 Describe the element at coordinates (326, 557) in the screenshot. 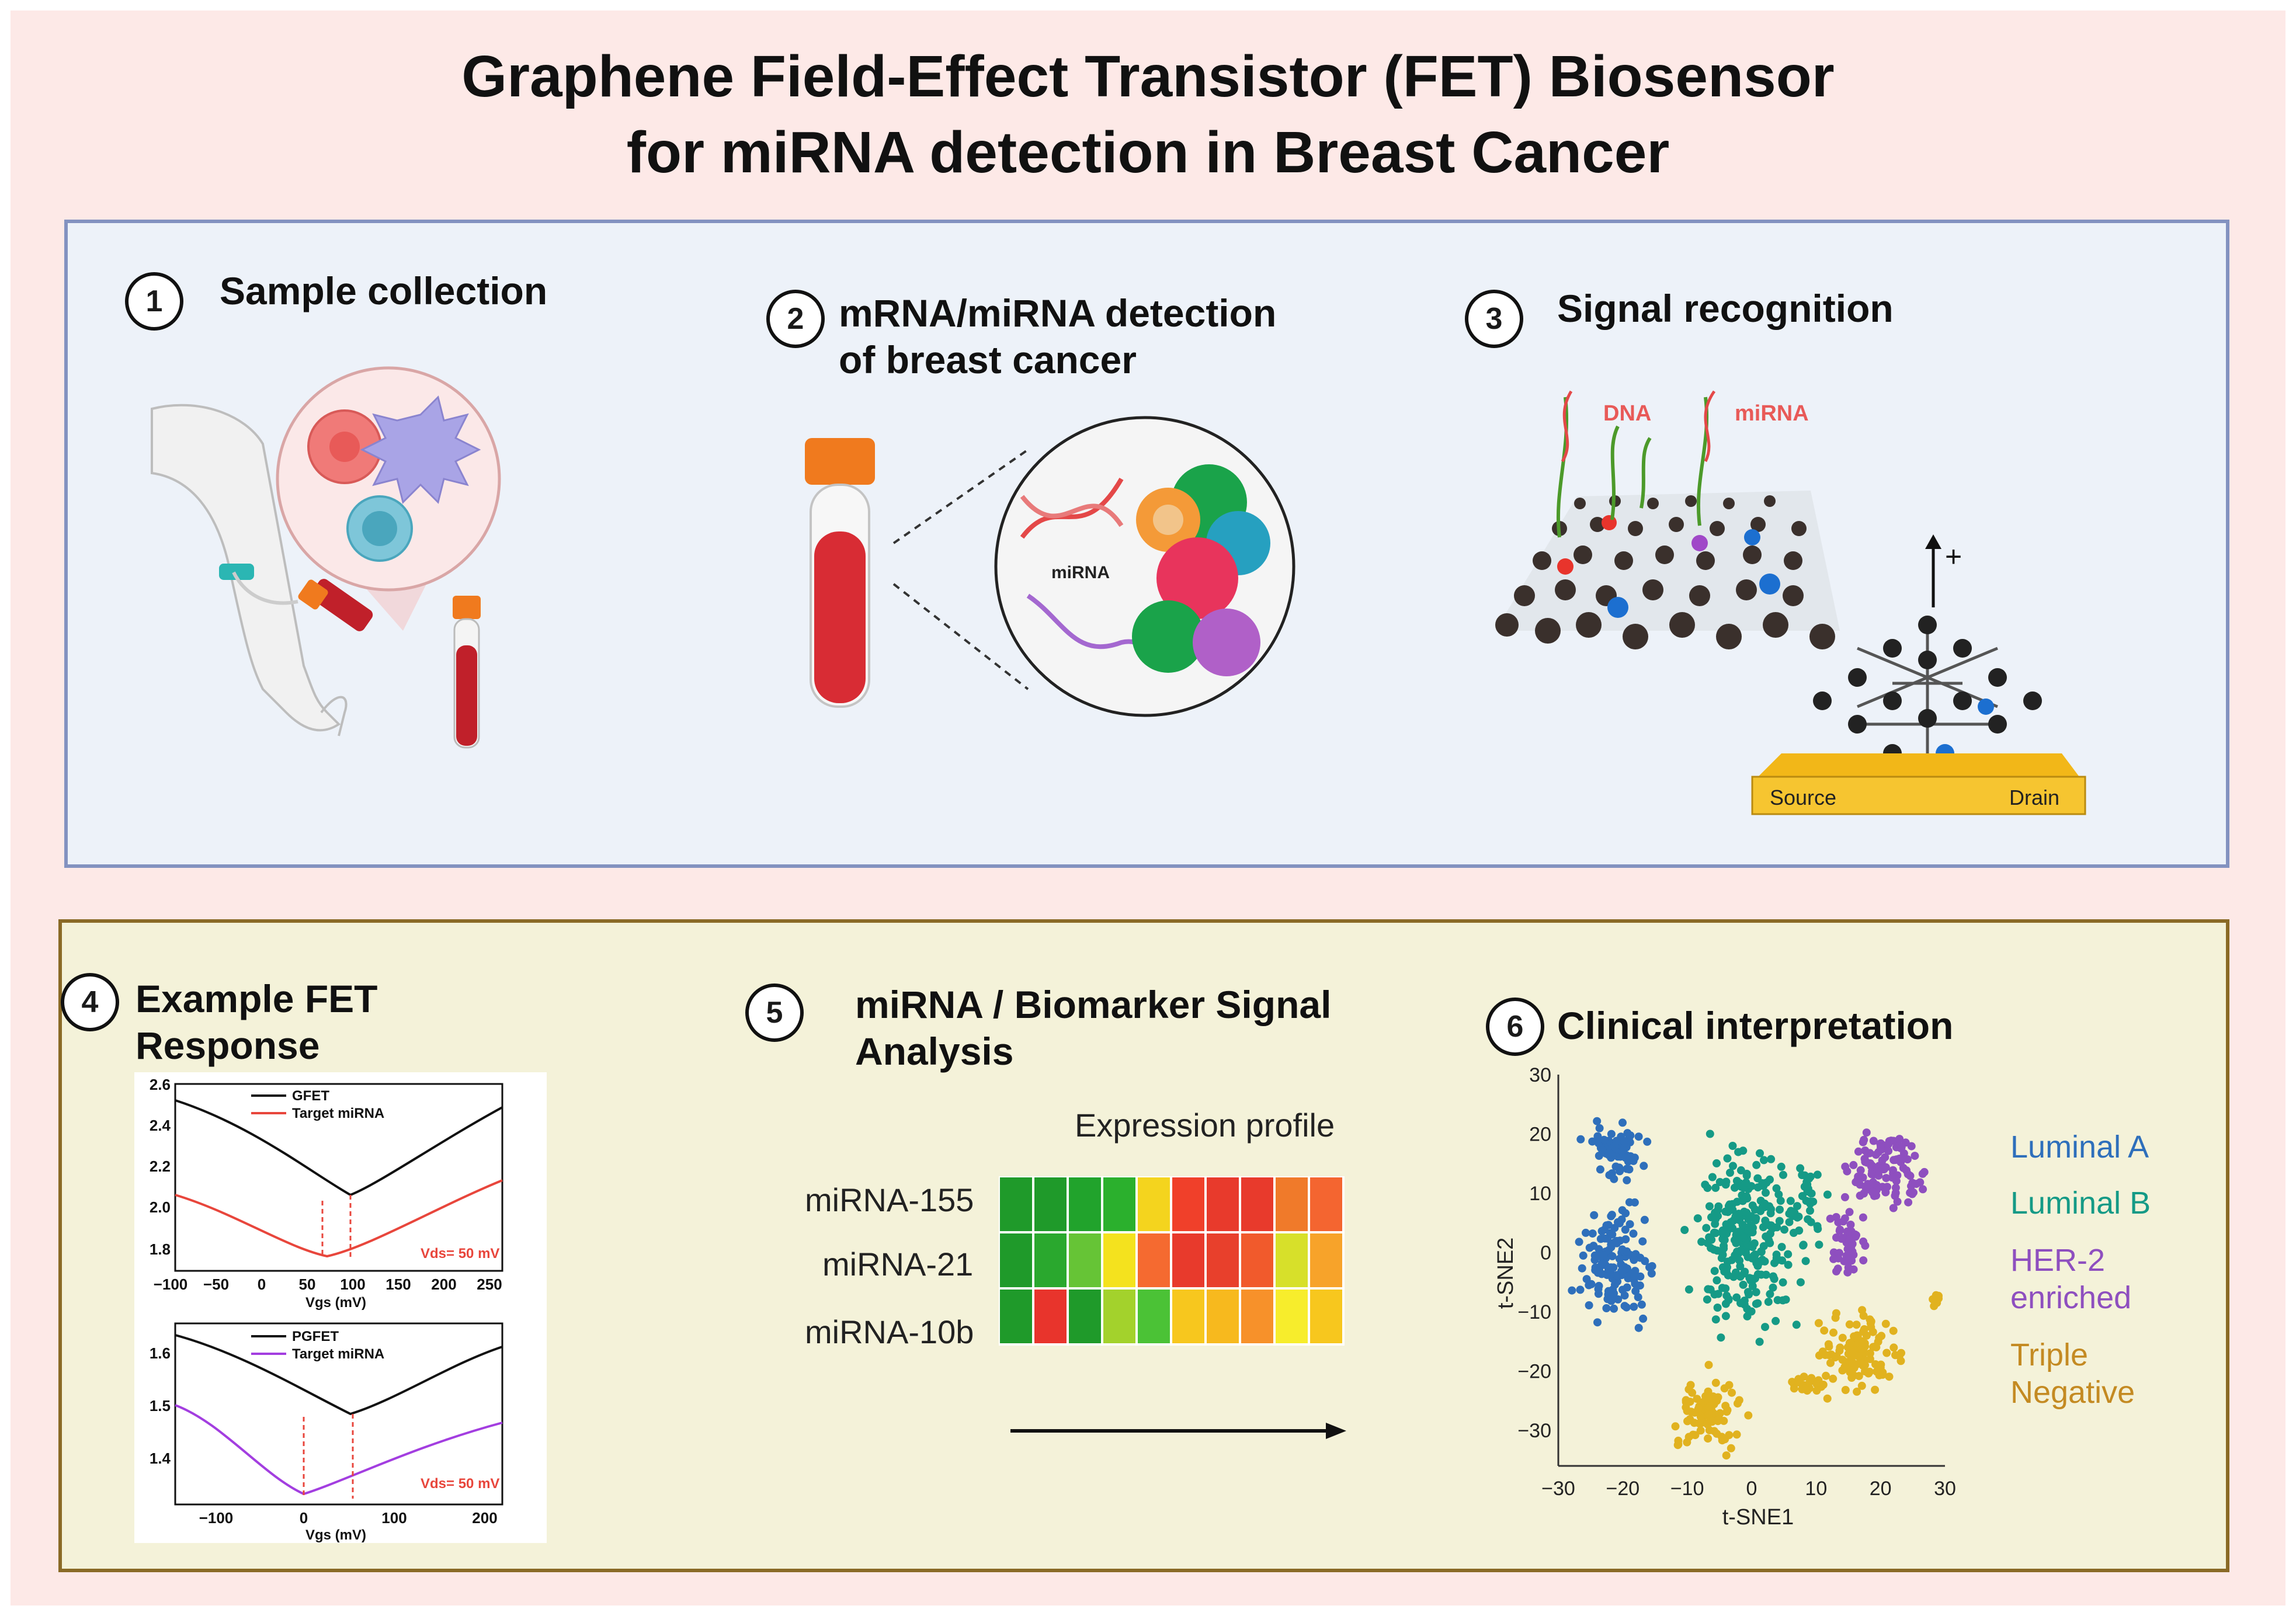

I see `sample-collection-illustration` at that location.